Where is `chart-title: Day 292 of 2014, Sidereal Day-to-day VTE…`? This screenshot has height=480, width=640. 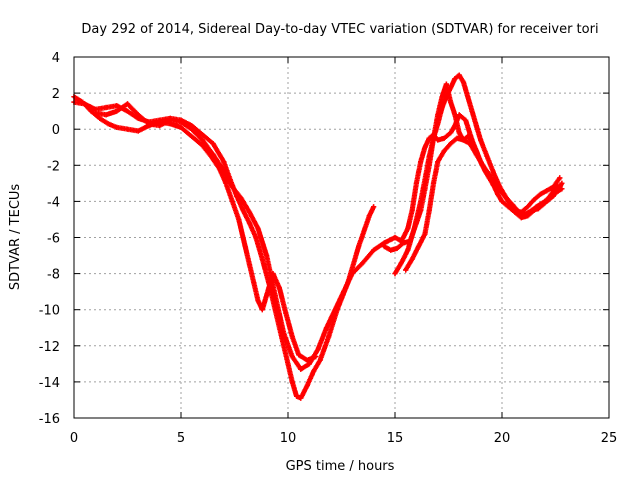 chart-title: Day 292 of 2014, Sidereal Day-to-day VTE… is located at coordinates (339, 29).